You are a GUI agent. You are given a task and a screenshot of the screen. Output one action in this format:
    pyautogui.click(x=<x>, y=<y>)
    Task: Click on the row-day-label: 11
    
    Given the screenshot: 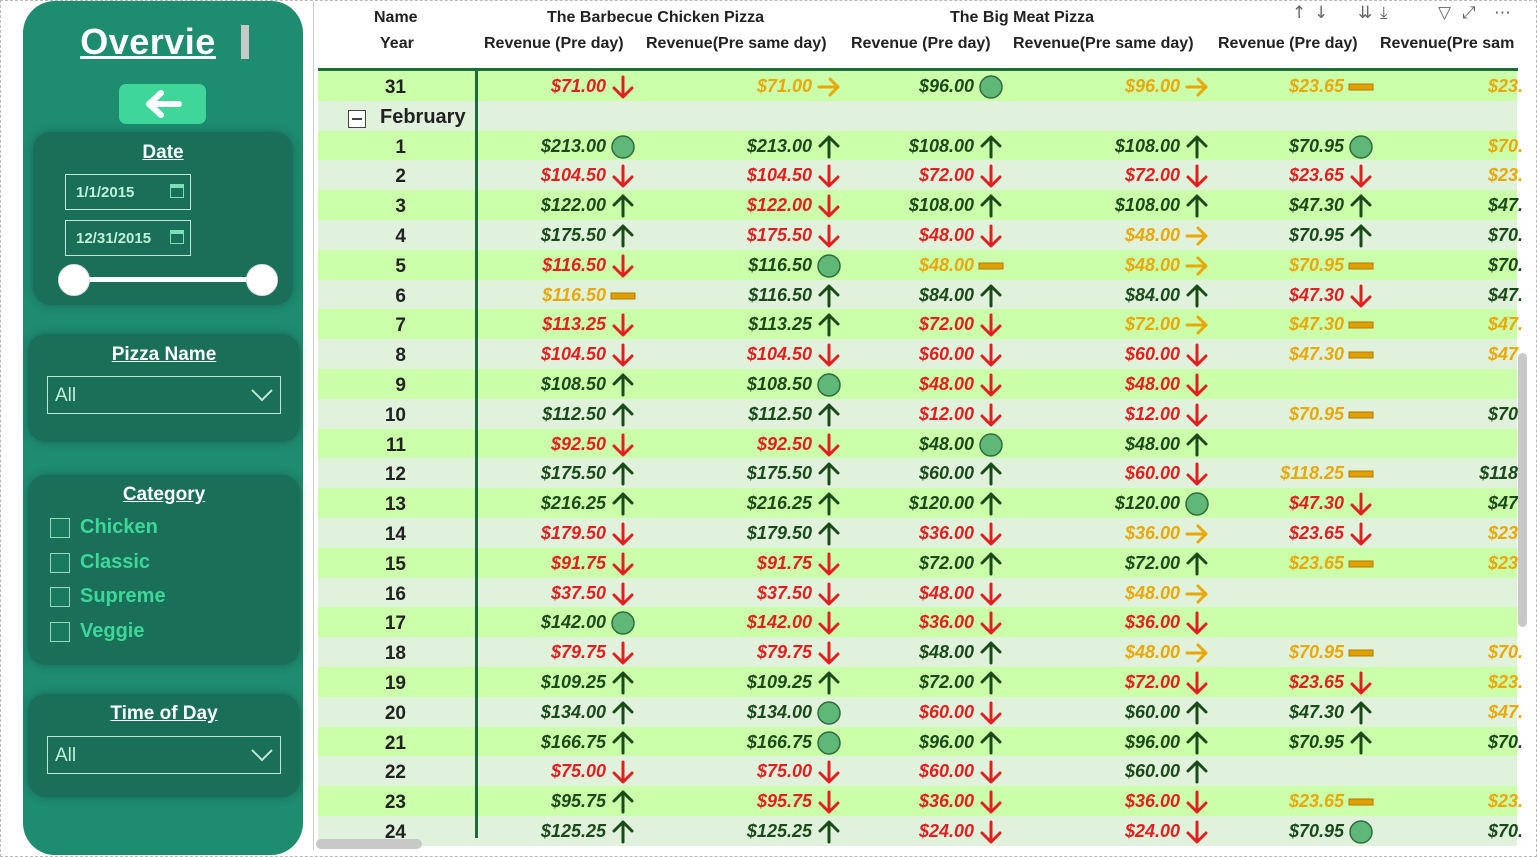 What is the action you would take?
    pyautogui.click(x=395, y=445)
    